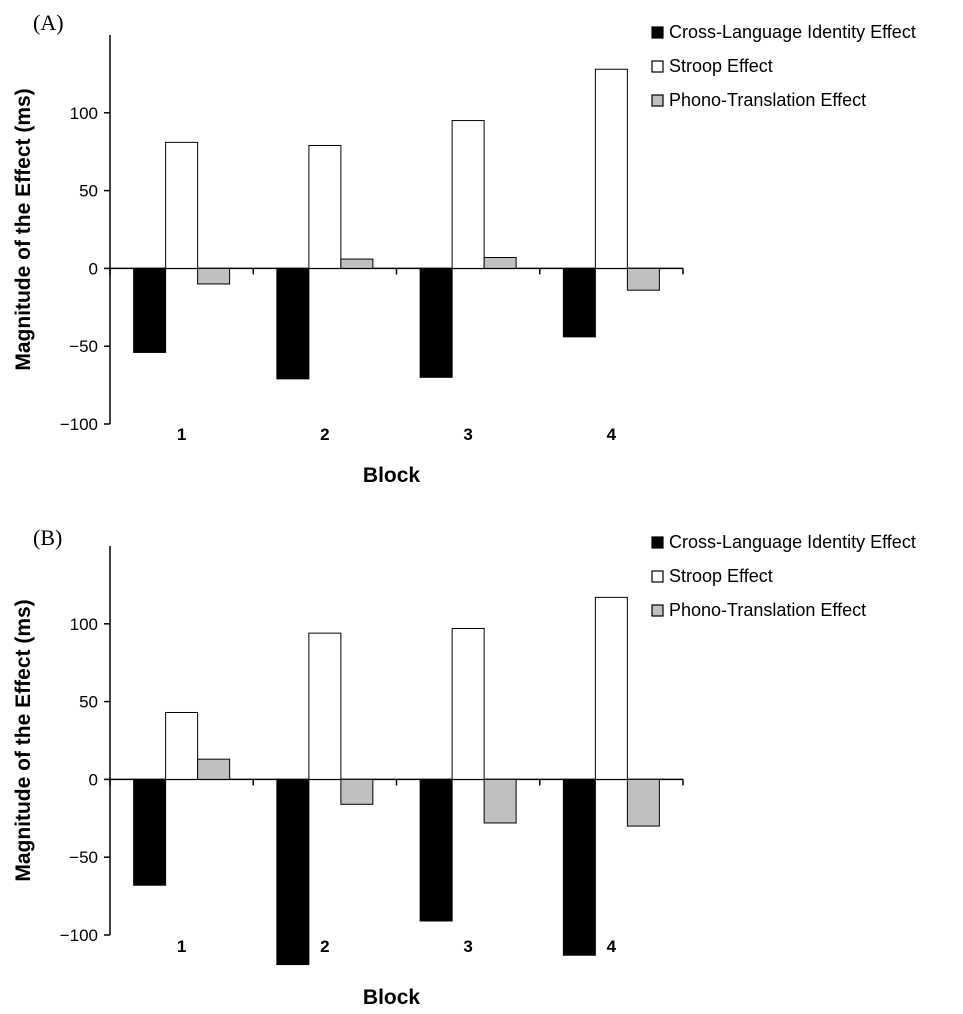 The image size is (963, 1014). What do you see at coordinates (23, 740) in the screenshot?
I see `panel-2-y-axis-title: Magnitude of the Effect (ms)` at bounding box center [23, 740].